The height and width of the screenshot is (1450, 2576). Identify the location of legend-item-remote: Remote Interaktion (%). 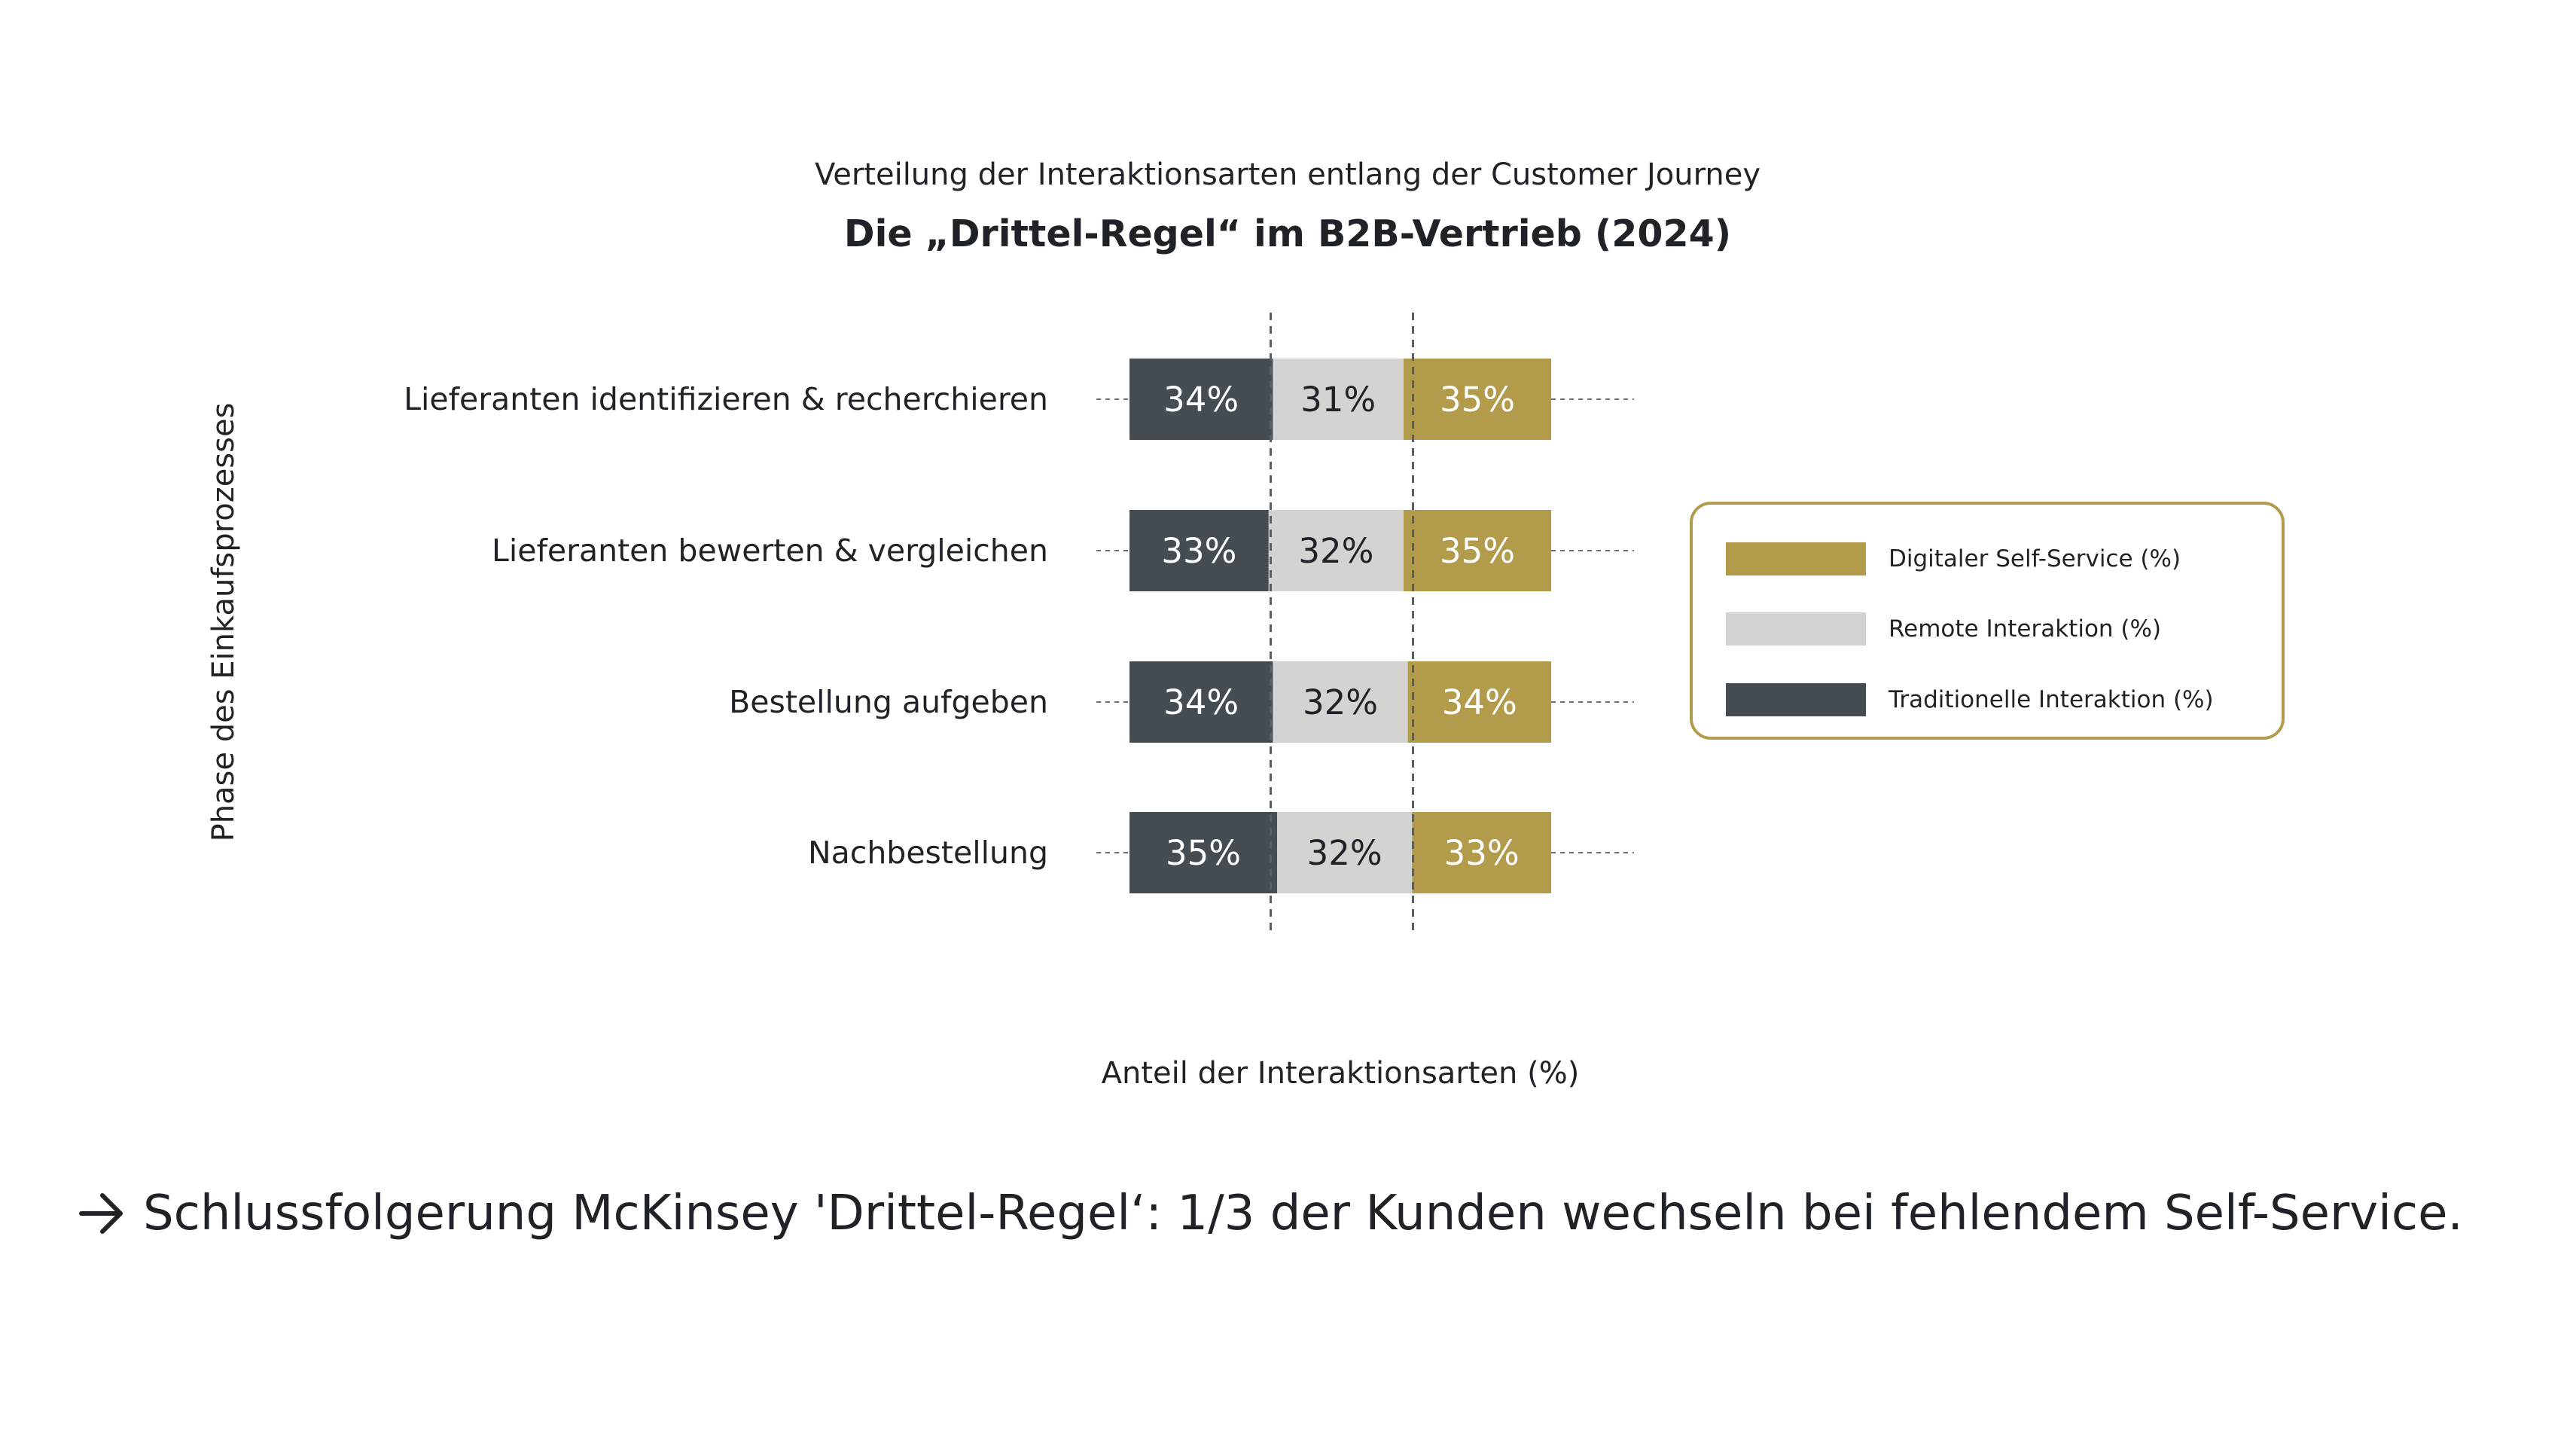
(1943, 629).